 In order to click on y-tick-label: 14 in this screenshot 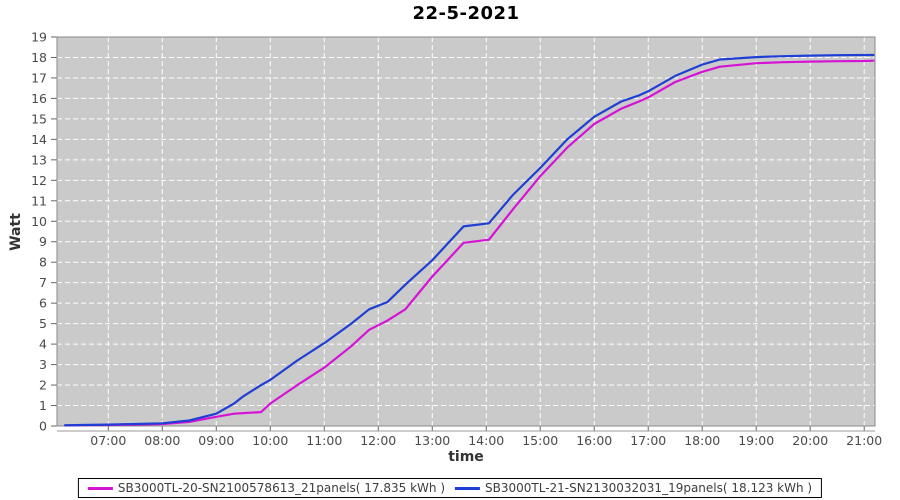, I will do `click(39, 139)`.